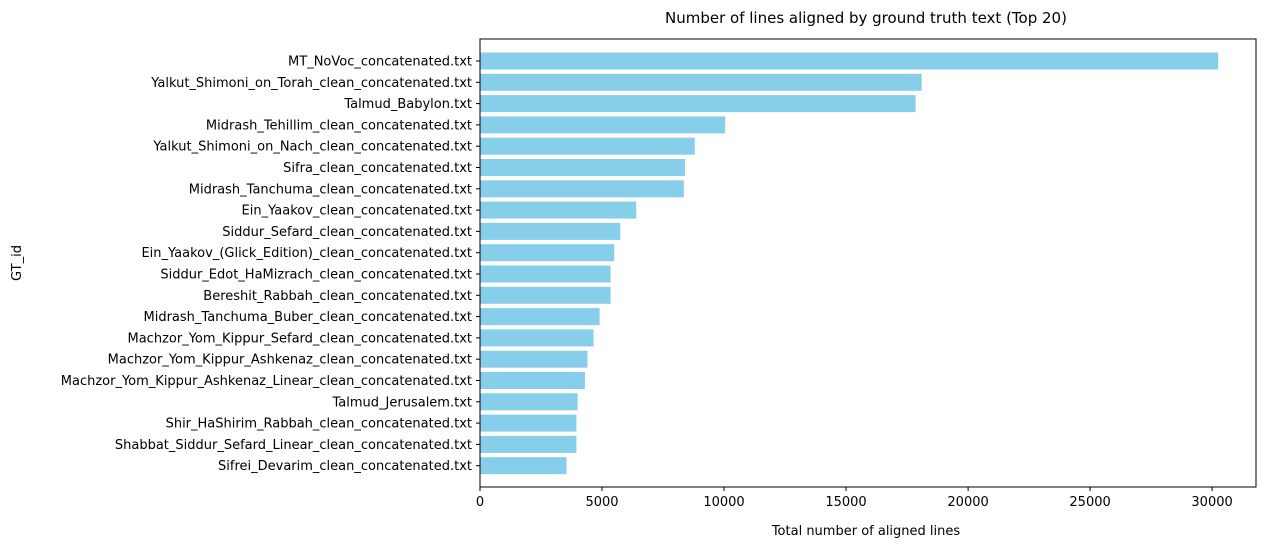 This screenshot has height=547, width=1264. Describe the element at coordinates (17, 263) in the screenshot. I see `y-axis-label: GT_id` at that location.